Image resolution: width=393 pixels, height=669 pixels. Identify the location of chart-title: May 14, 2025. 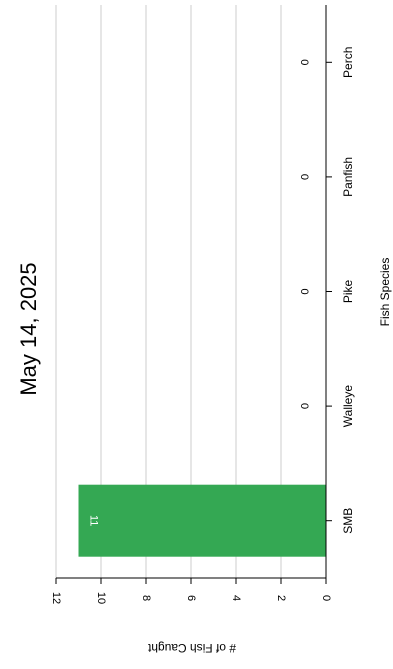
(28, 328).